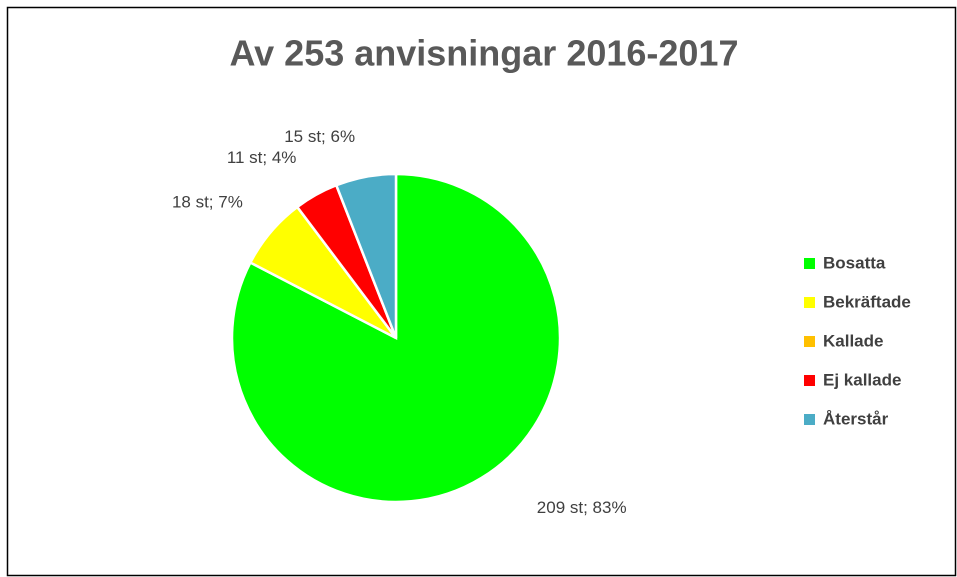  Describe the element at coordinates (862, 379) in the screenshot. I see `legend-label: Ej kallade` at that location.